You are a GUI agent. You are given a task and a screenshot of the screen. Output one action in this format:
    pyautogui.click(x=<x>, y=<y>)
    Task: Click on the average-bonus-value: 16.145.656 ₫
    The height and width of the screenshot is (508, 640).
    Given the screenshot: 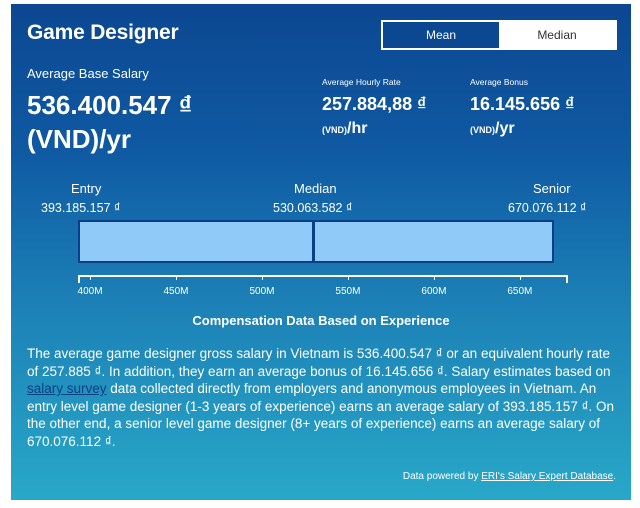 What is the action you would take?
    pyautogui.click(x=522, y=104)
    